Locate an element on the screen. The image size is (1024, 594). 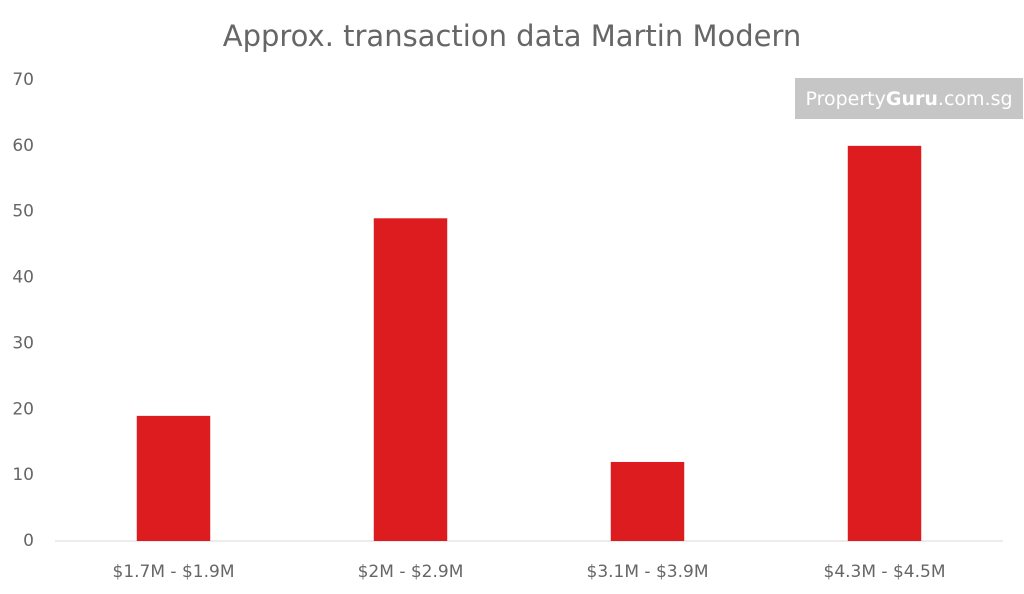
x-tick-label: $3.1M - $3.9M is located at coordinates (648, 572).